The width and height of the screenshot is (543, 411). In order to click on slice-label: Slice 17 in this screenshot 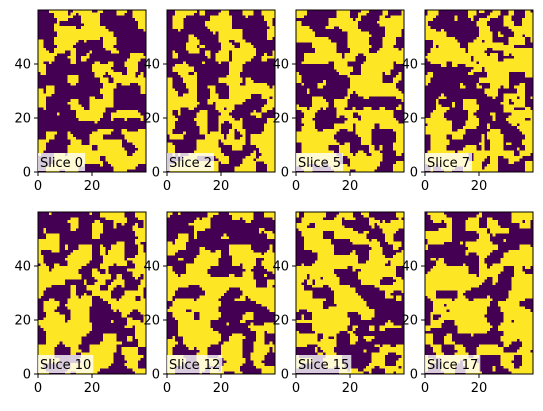, I will do `click(452, 365)`.